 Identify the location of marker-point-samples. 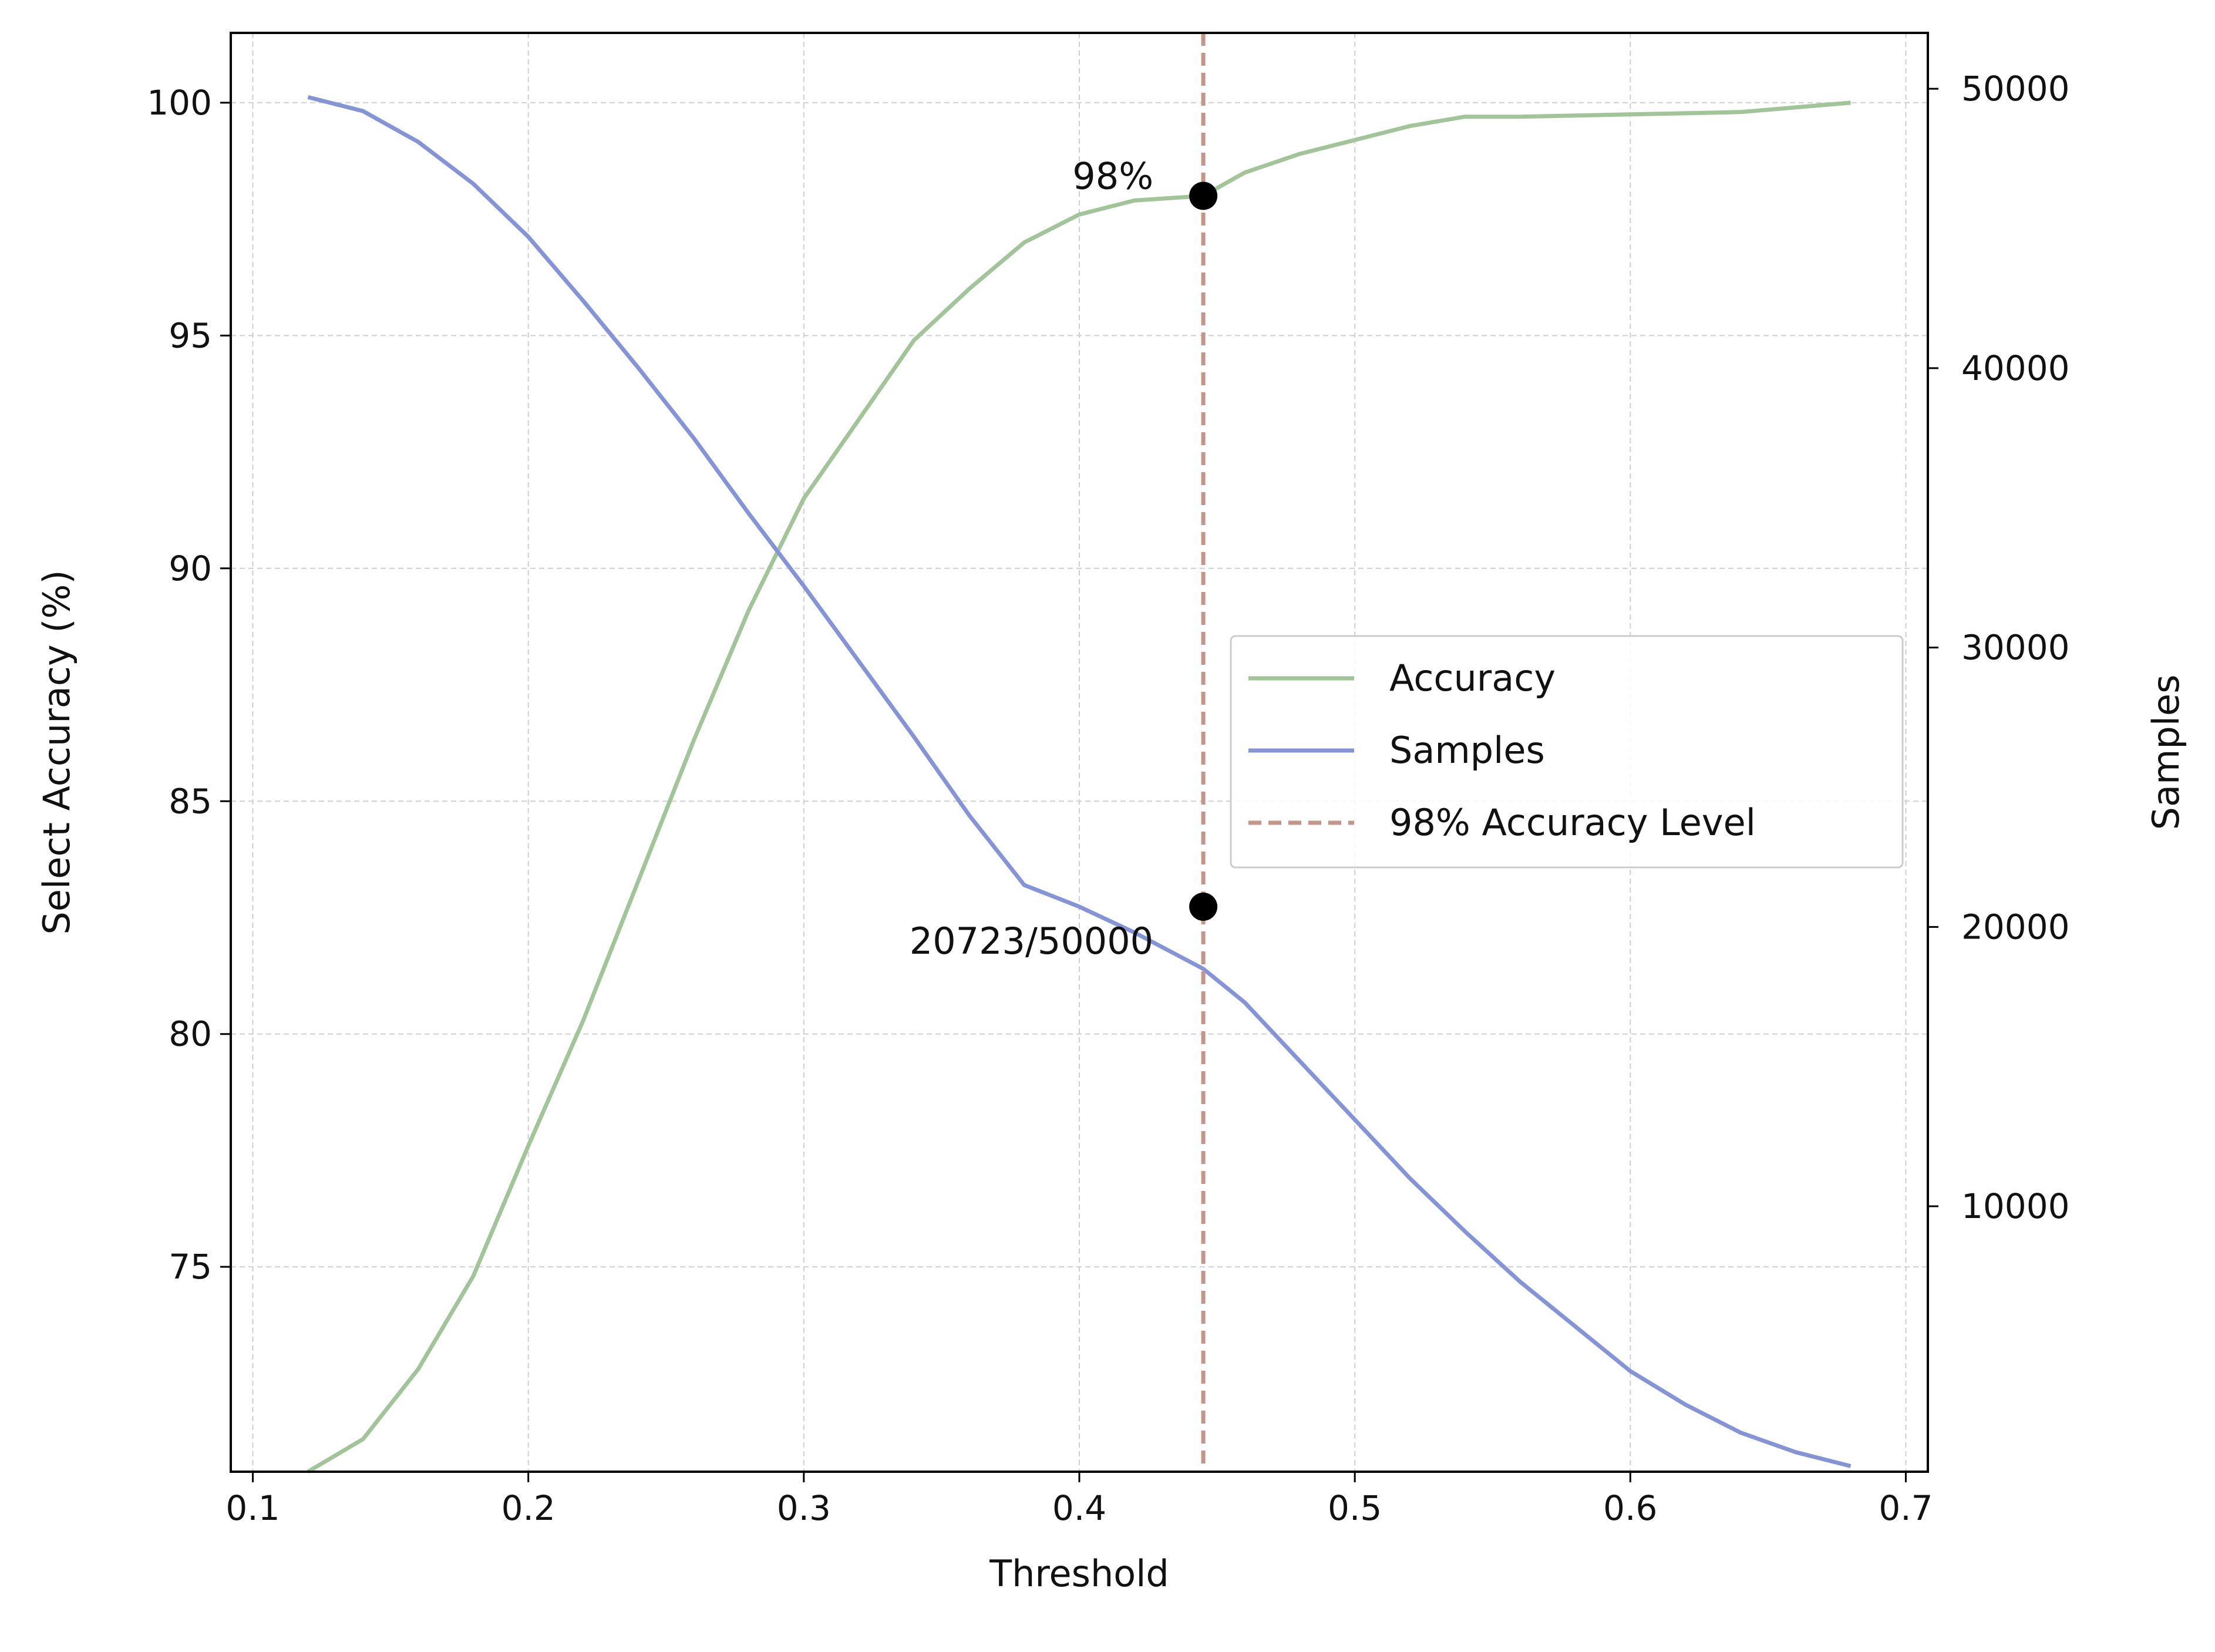
(1203, 907).